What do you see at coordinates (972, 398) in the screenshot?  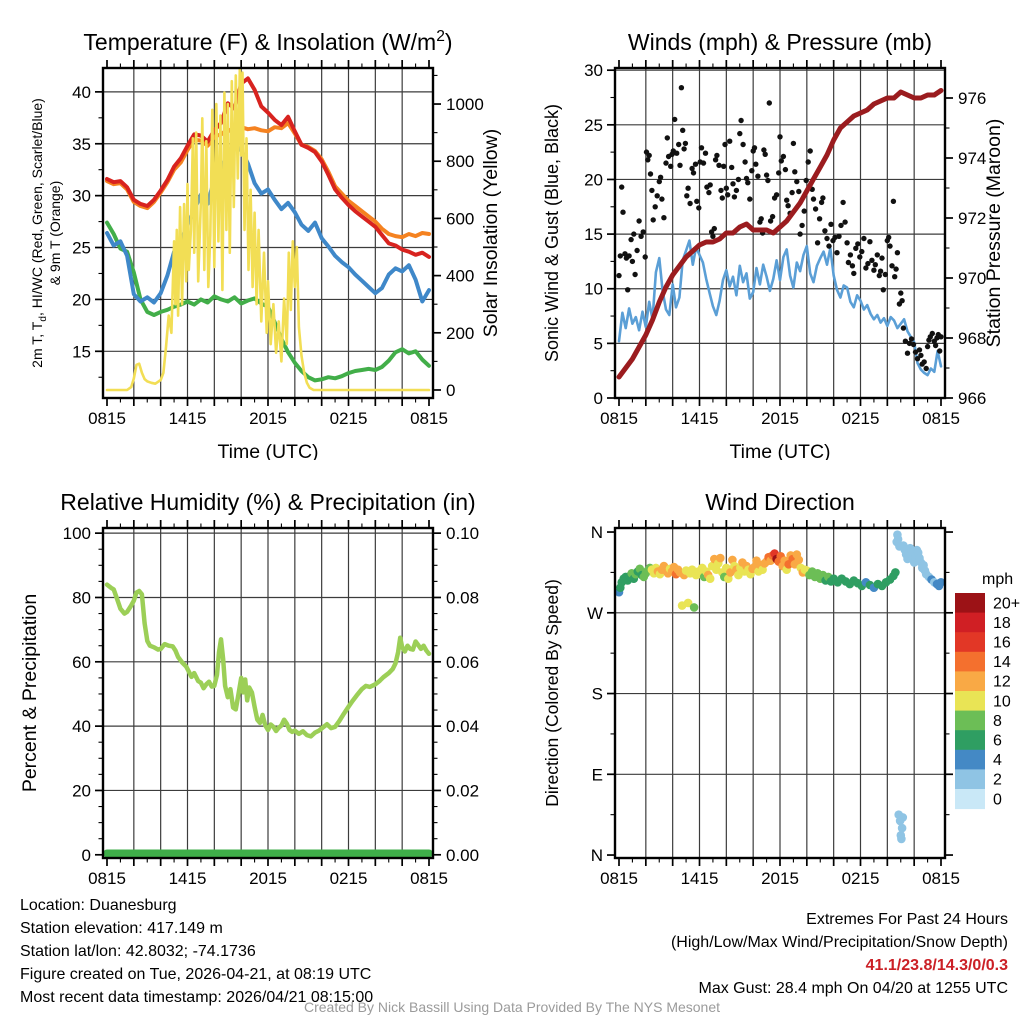 I see `y2-tick-label: 966` at bounding box center [972, 398].